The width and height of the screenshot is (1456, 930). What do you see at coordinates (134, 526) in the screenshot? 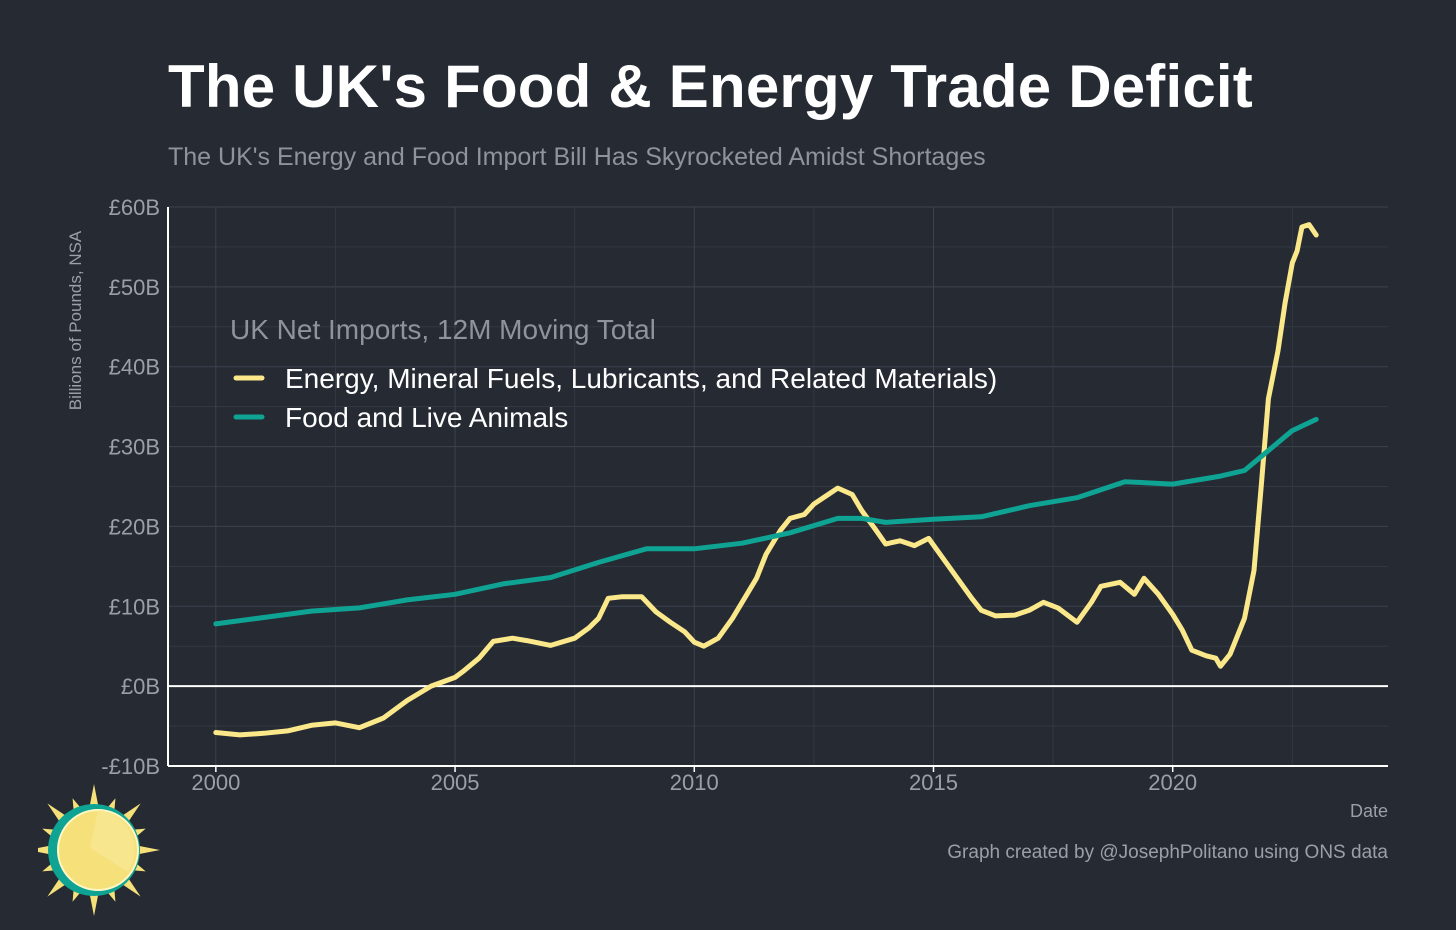
I see `y-tick-label: £20B` at bounding box center [134, 526].